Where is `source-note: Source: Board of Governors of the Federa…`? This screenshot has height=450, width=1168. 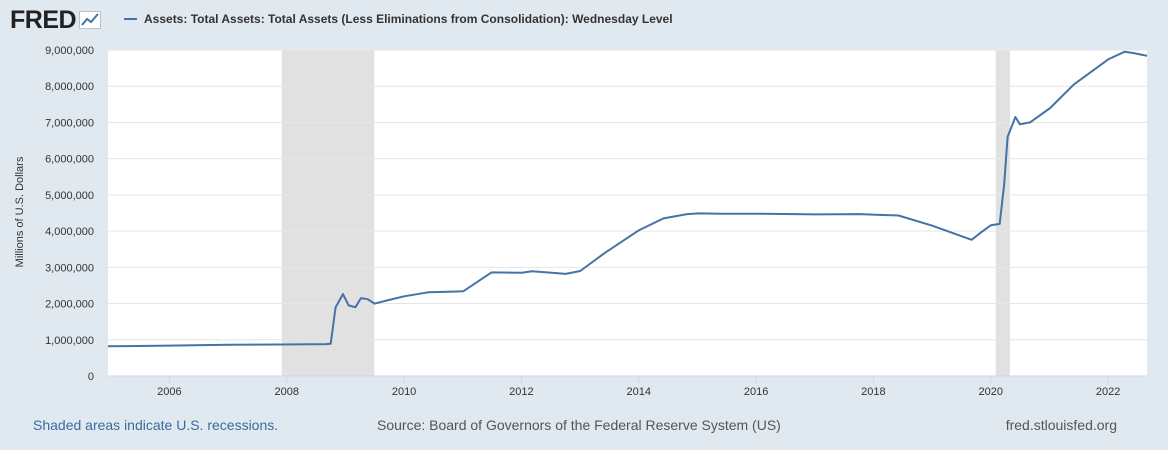 source-note: Source: Board of Governors of the Federa… is located at coordinates (579, 425).